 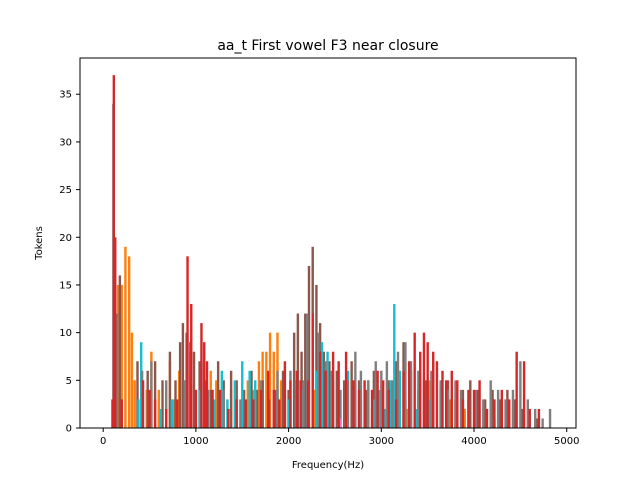 What do you see at coordinates (381, 441) in the screenshot?
I see `x-tick-label: 3000` at bounding box center [381, 441].